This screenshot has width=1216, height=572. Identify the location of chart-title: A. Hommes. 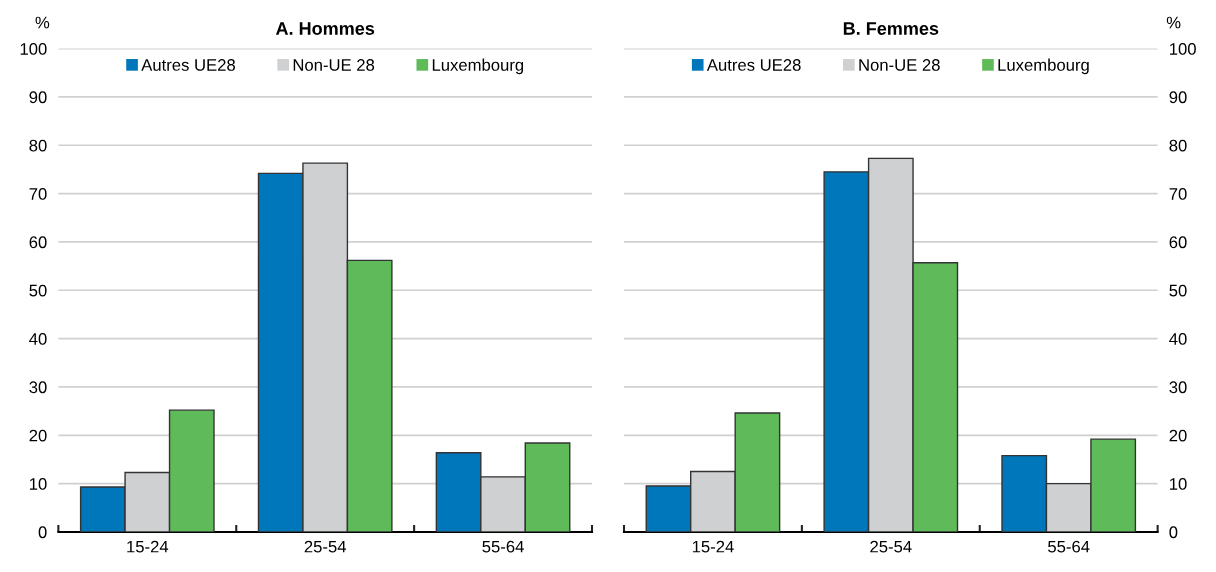
(325, 28).